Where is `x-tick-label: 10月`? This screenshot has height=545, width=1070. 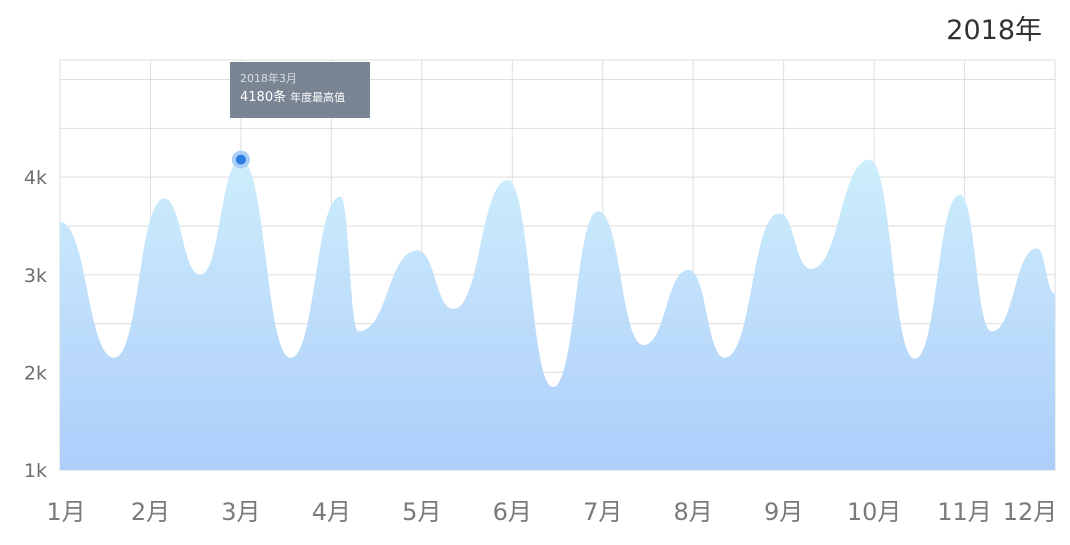 x-tick-label: 10月 is located at coordinates (874, 512).